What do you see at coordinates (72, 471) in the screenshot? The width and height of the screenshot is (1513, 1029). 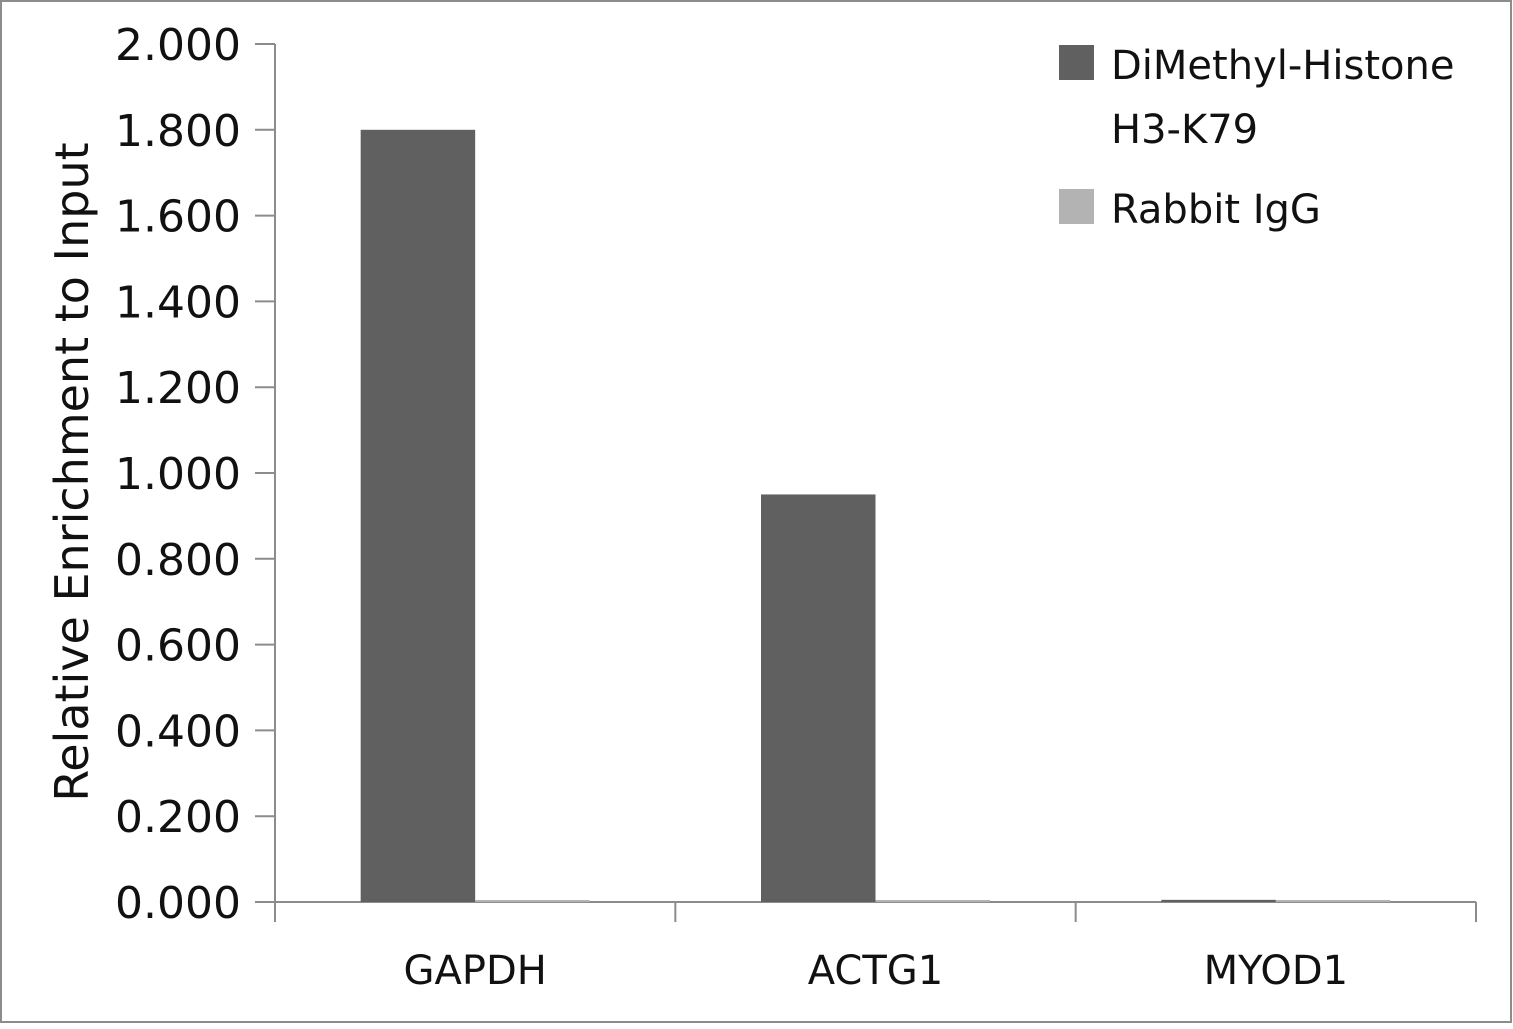 I see `y-axis-label: Relative Enrichment to Input` at bounding box center [72, 471].